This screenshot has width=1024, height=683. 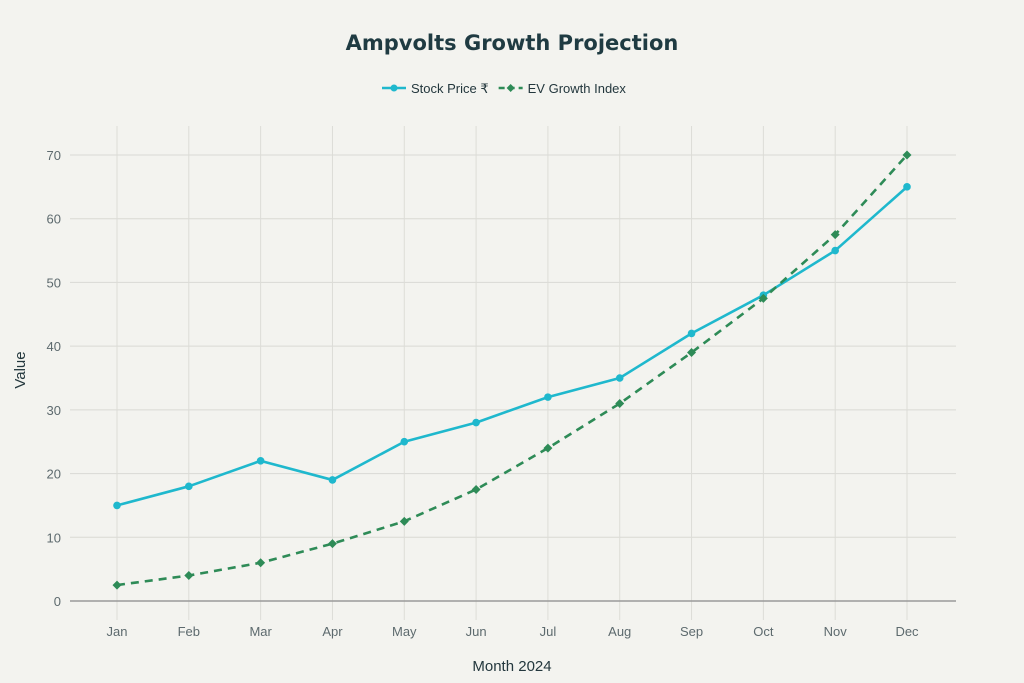 I want to click on y-axis-label: Value, so click(x=20, y=369).